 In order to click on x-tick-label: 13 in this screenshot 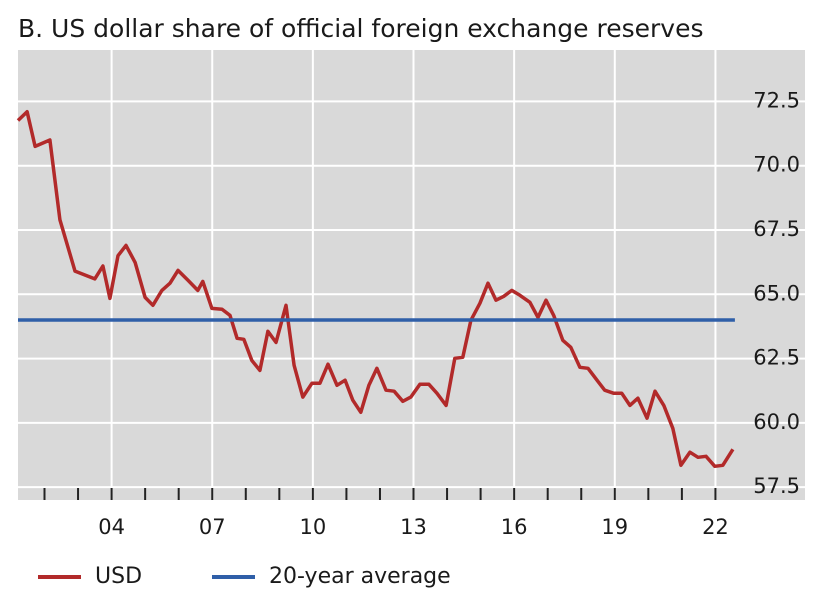, I will do `click(413, 527)`.